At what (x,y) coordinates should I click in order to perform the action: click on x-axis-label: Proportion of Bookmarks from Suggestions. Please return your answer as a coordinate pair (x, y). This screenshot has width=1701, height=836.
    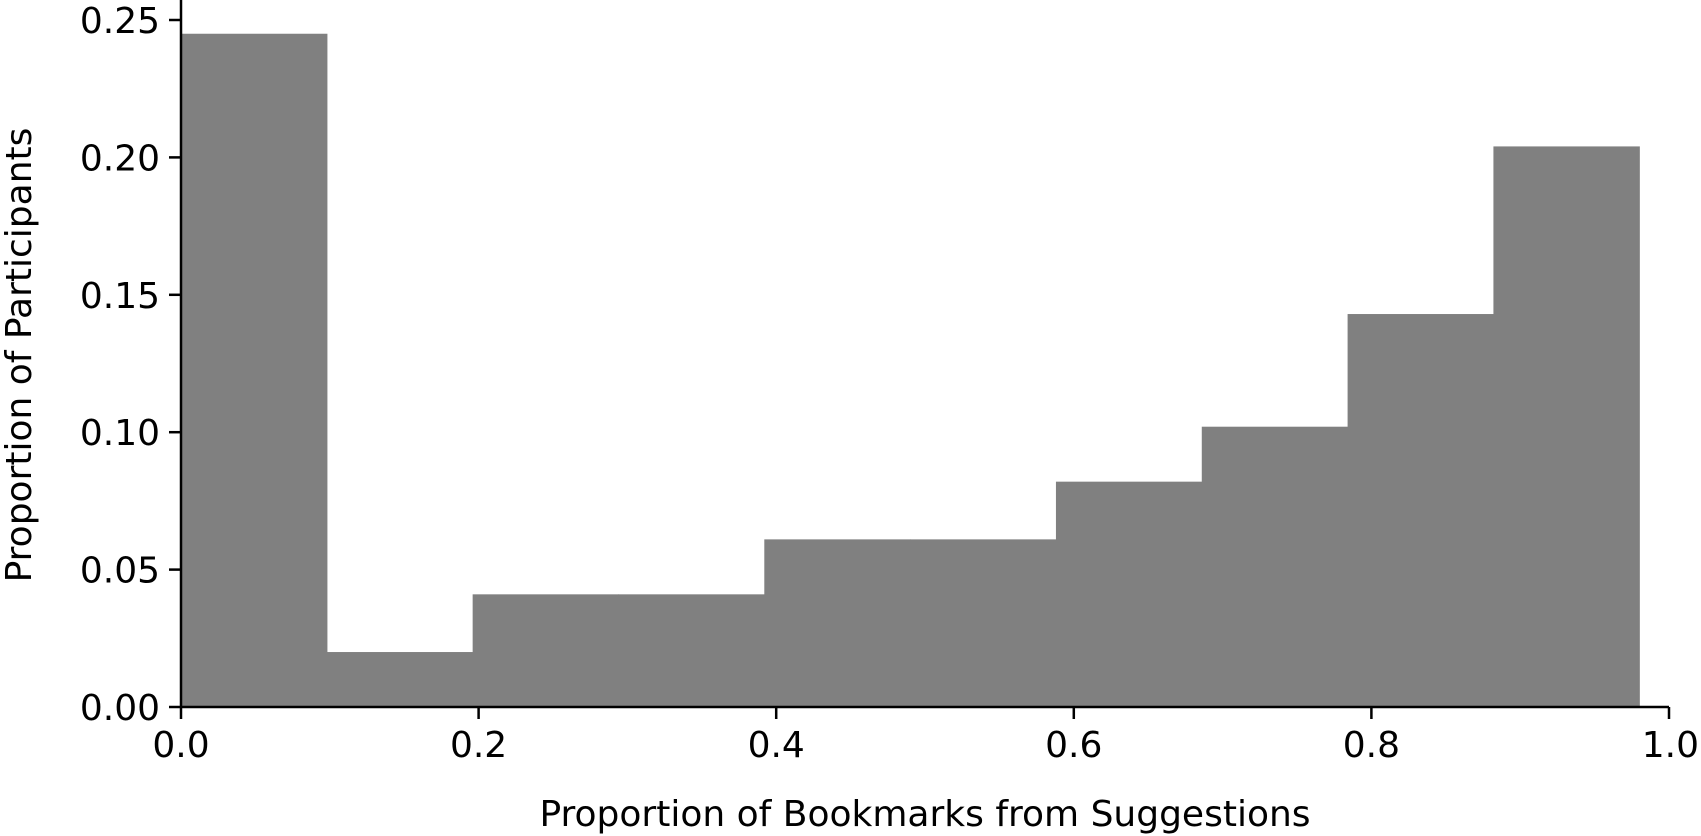
    Looking at the image, I should click on (924, 814).